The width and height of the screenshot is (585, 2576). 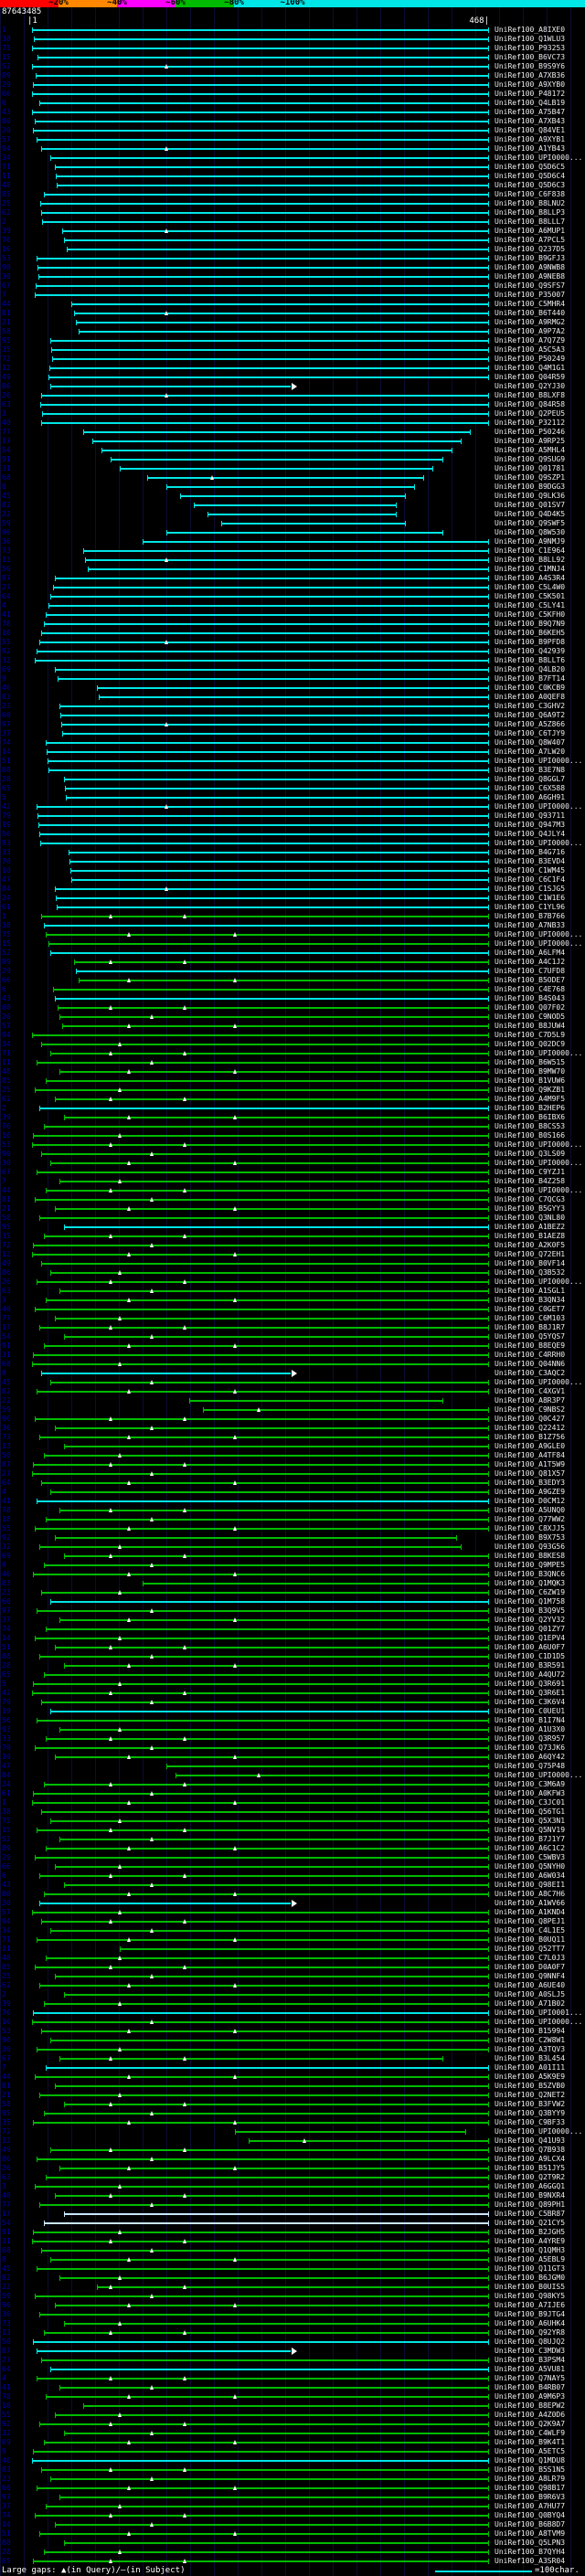 What do you see at coordinates (531, 441) in the screenshot?
I see `subject-label: UniRef100_A9RP25` at bounding box center [531, 441].